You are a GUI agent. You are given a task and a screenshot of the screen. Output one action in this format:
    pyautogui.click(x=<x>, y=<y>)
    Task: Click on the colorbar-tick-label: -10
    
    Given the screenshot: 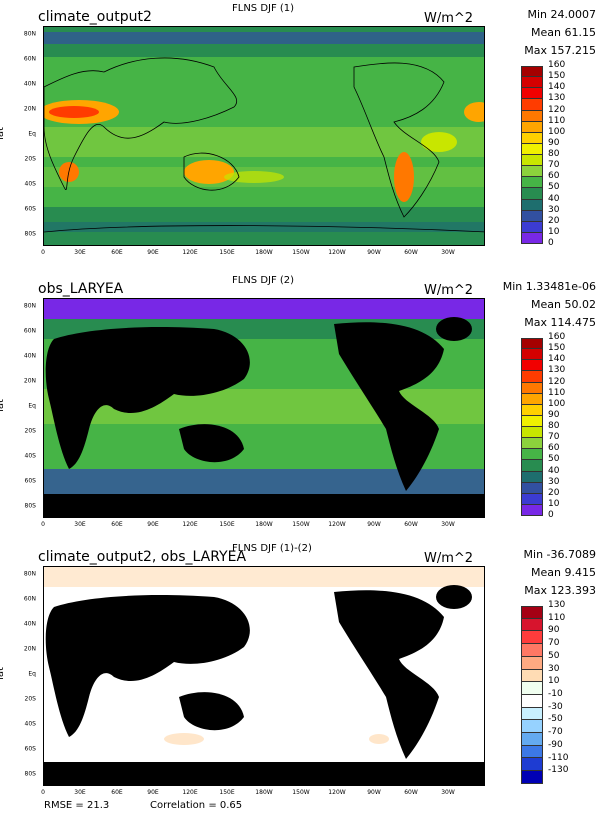 What is the action you would take?
    pyautogui.click(x=555, y=694)
    